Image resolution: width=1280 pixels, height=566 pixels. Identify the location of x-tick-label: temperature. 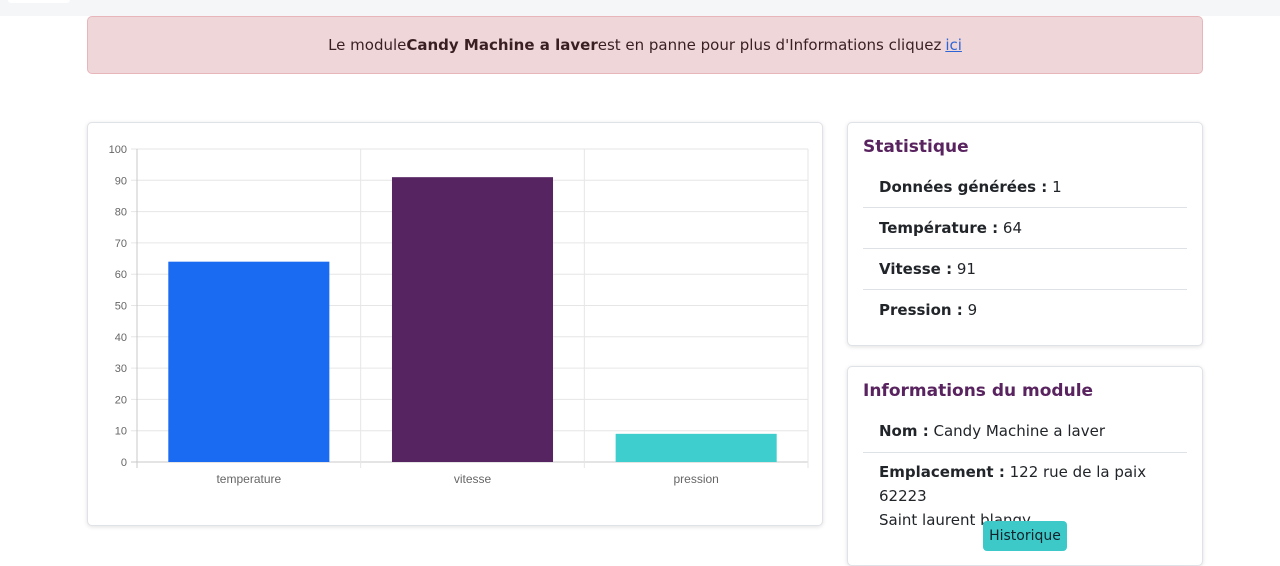
(248, 479).